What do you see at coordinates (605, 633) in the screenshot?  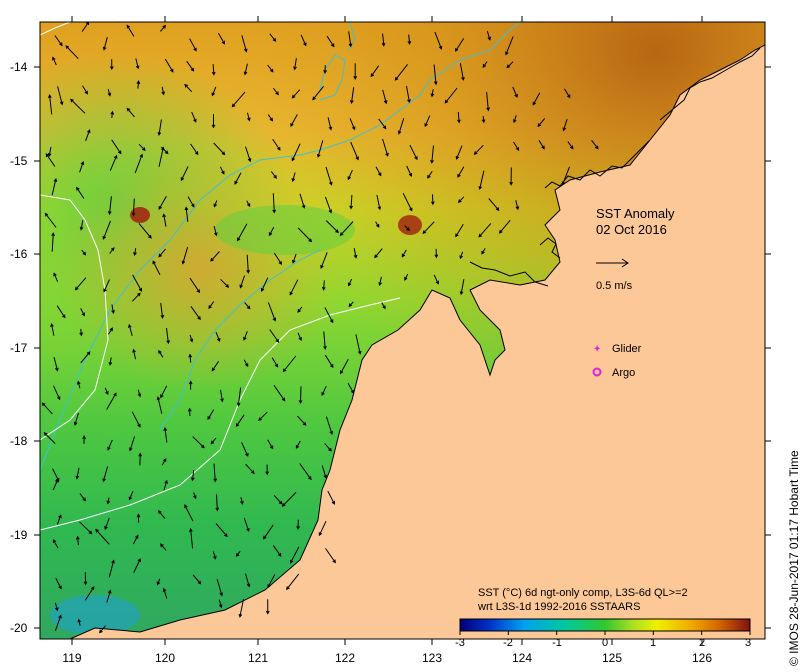 I see `colorbar-ticks` at bounding box center [605, 633].